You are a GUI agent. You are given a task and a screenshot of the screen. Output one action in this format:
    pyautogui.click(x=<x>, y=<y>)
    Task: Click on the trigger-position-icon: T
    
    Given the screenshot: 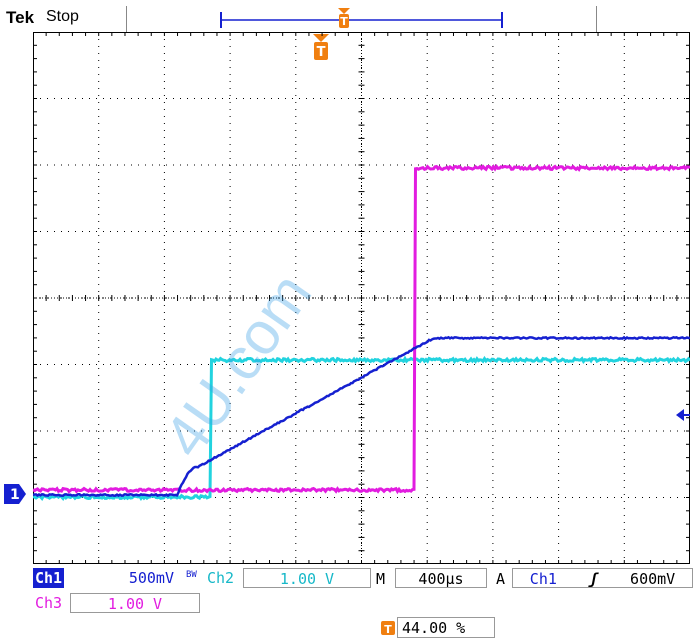 What is the action you would take?
    pyautogui.click(x=344, y=18)
    